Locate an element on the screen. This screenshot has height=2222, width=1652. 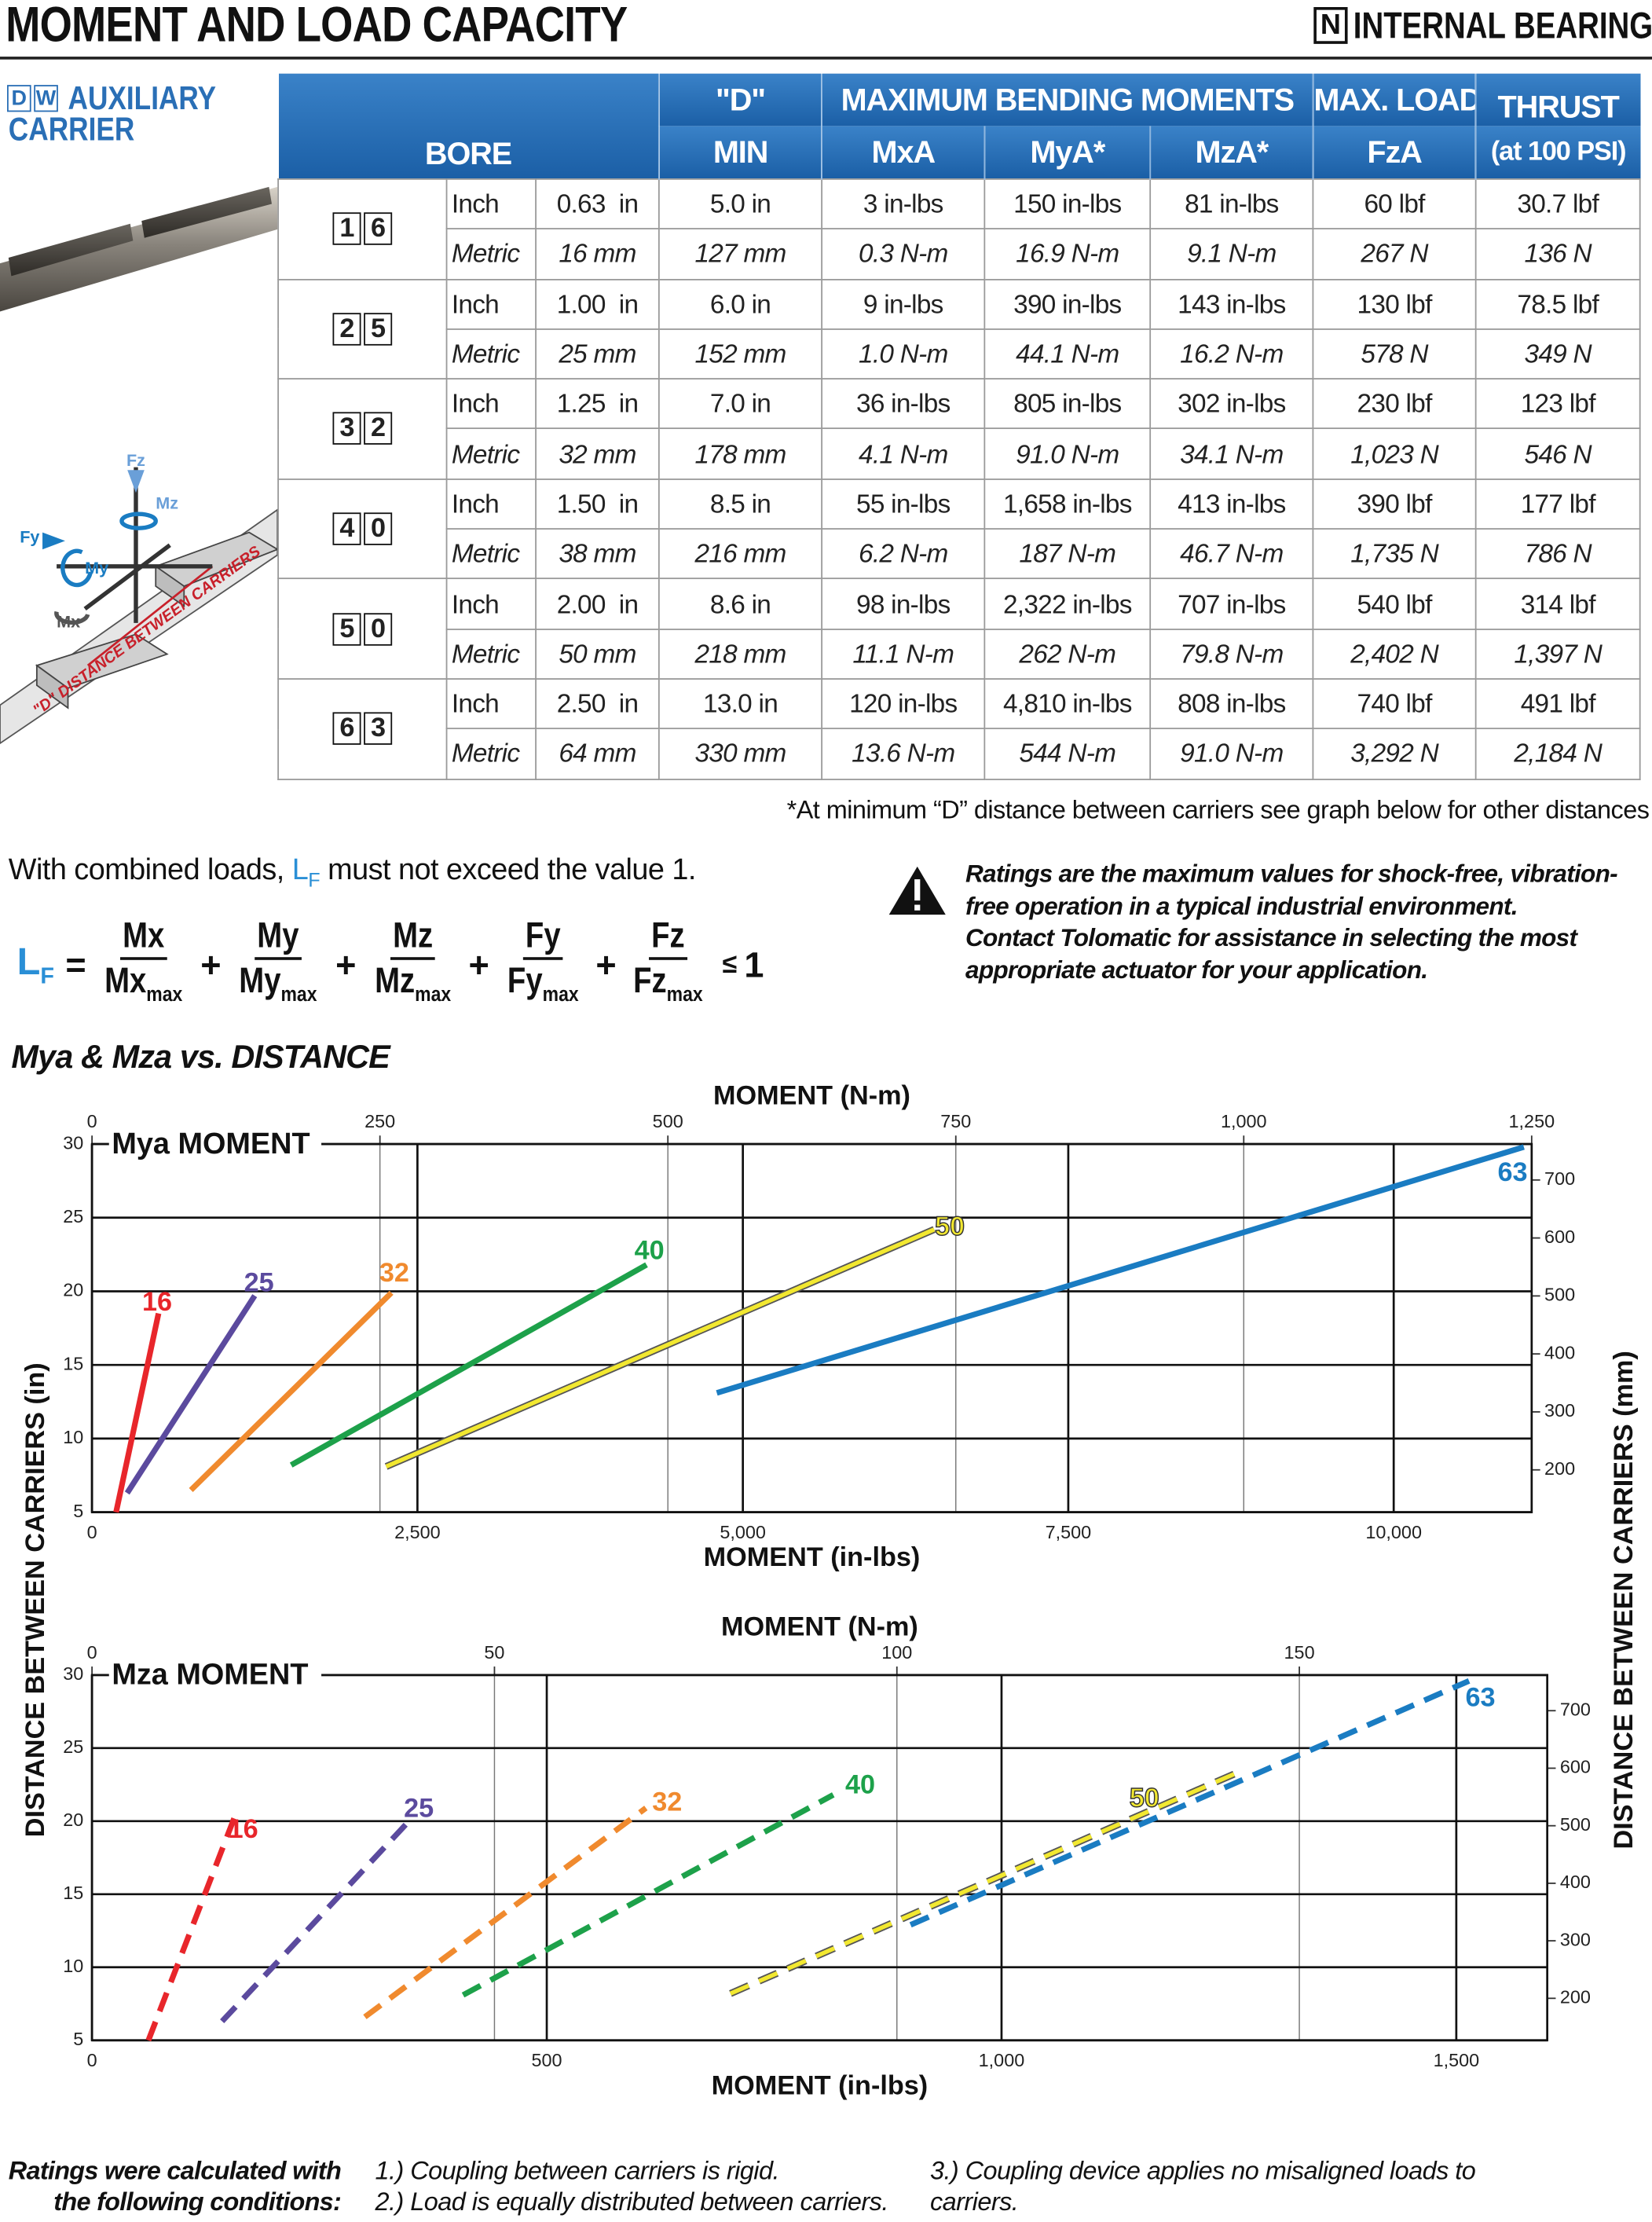
fraction: My Mymax is located at coordinates (278, 966).